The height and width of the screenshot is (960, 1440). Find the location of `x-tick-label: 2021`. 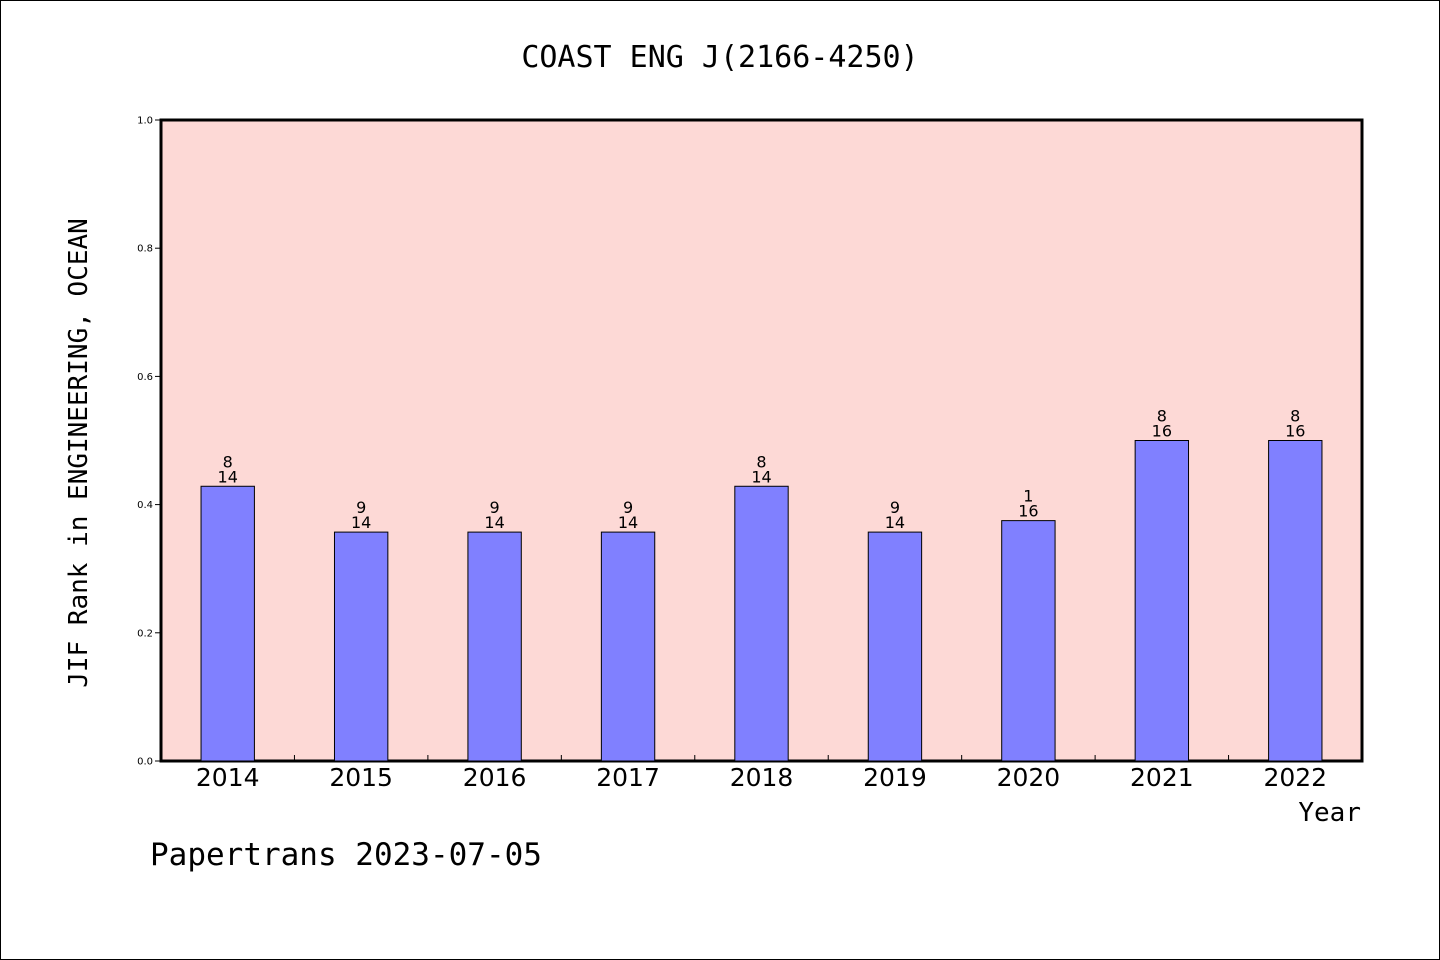

x-tick-label: 2021 is located at coordinates (1162, 777).